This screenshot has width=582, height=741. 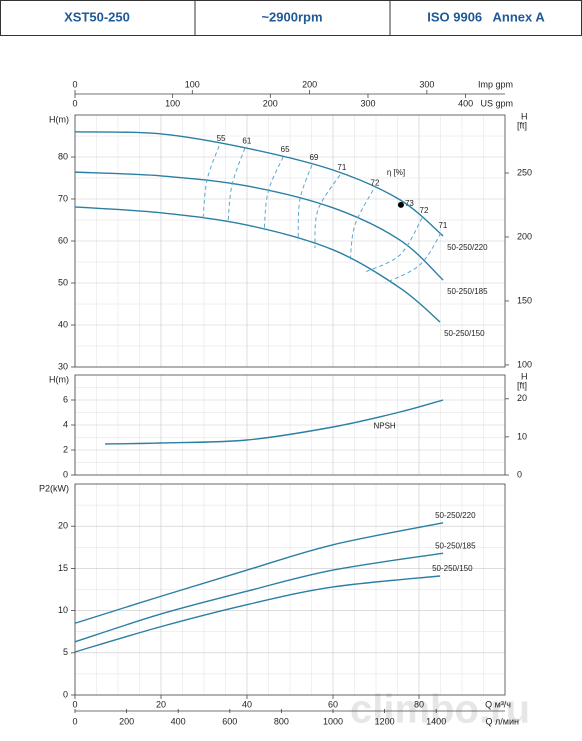 I want to click on x2-tick-label: 800, so click(x=281, y=721).